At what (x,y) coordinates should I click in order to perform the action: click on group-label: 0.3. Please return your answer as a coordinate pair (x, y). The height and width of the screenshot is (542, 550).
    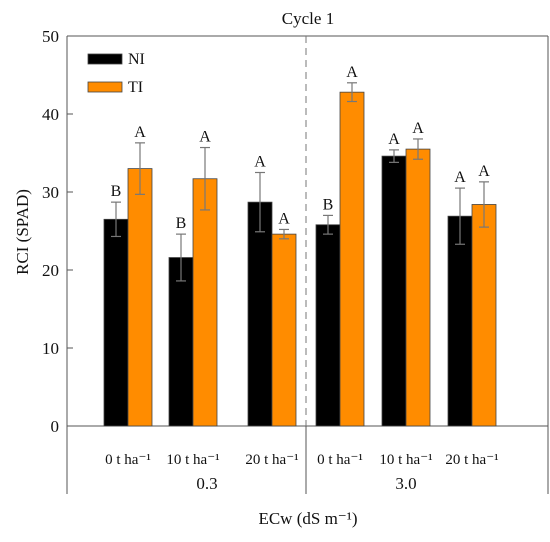
    Looking at the image, I should click on (206, 483).